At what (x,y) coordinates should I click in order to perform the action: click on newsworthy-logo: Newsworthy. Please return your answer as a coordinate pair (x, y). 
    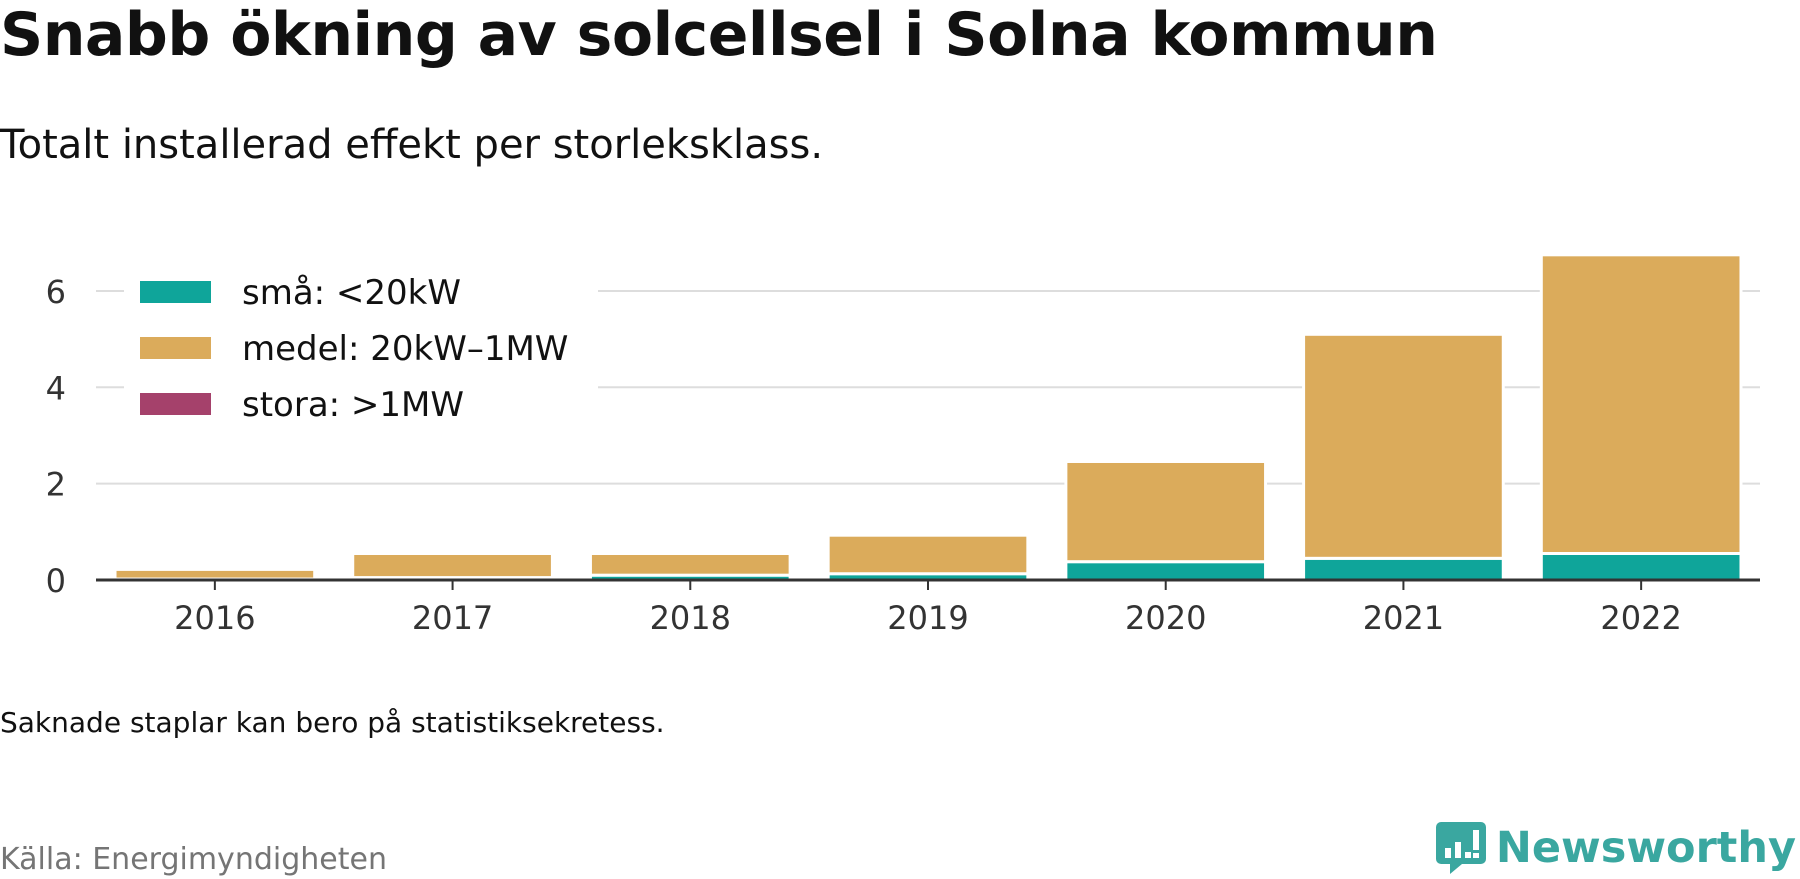
    Looking at the image, I should click on (1615, 848).